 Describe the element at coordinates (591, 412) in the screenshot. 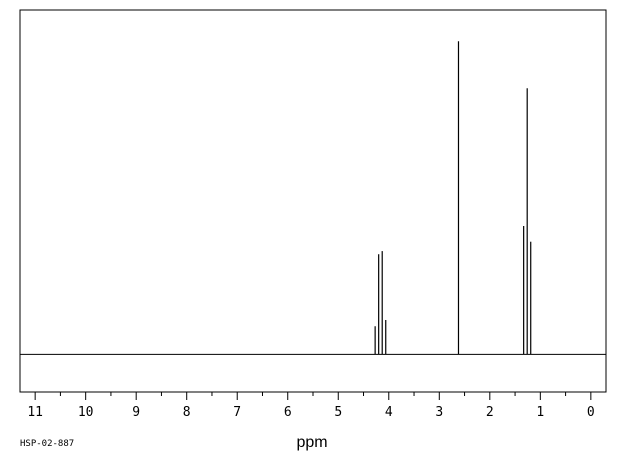

I see `x-tick-label: 0` at that location.